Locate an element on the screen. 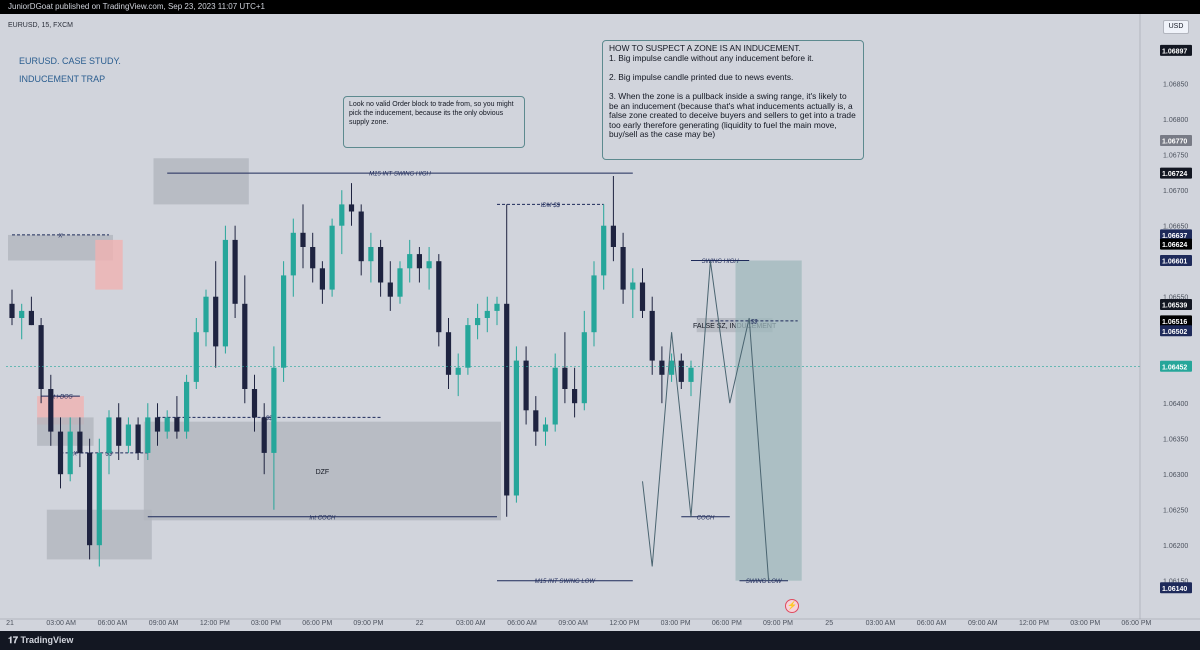 This screenshot has height=650, width=1200. tradingview-brand: TradingView is located at coordinates (47, 640).